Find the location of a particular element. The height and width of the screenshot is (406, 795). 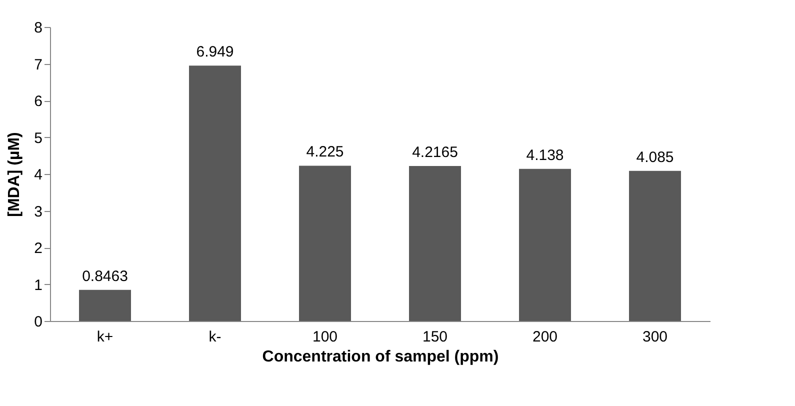

y-tick-label: 6 is located at coordinates (38, 101).